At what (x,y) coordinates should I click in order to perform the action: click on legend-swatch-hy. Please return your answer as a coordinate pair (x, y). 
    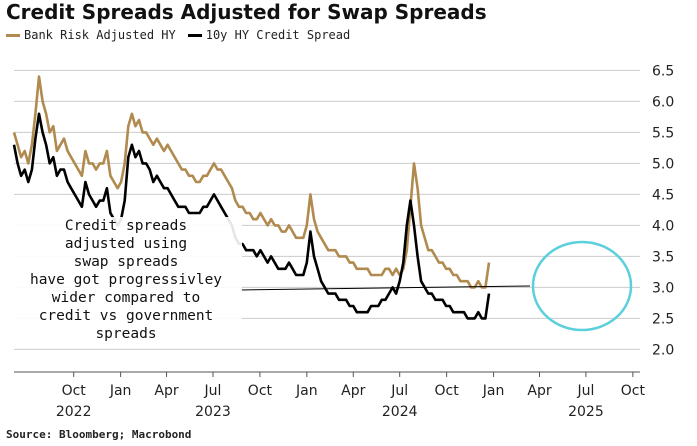
    Looking at the image, I should click on (194, 35).